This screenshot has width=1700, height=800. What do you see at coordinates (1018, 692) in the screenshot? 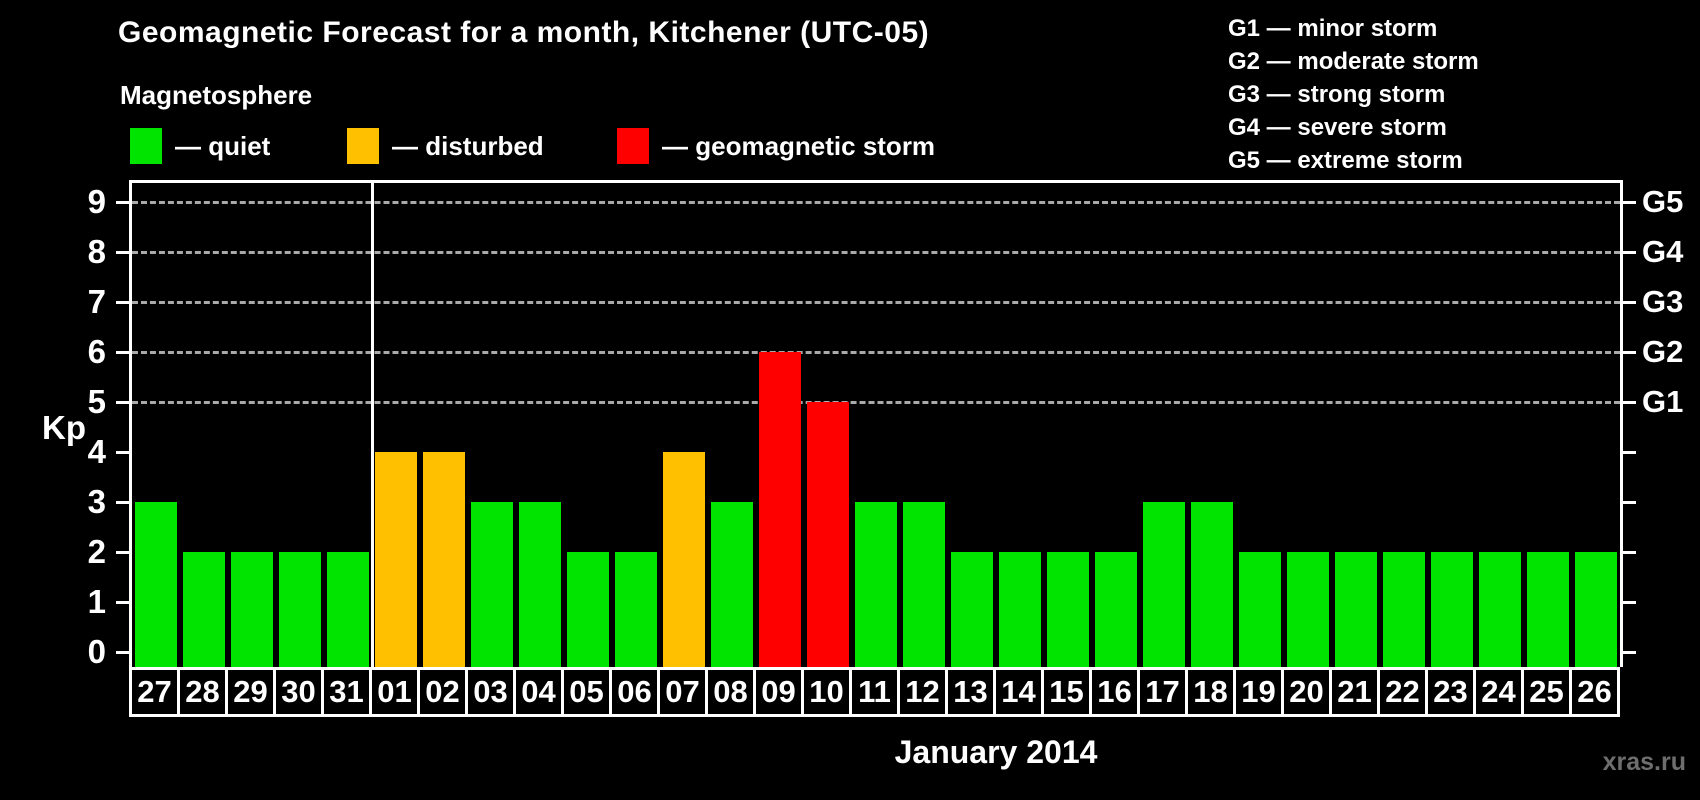
I see `x-cell-day-14: 14` at bounding box center [1018, 692].